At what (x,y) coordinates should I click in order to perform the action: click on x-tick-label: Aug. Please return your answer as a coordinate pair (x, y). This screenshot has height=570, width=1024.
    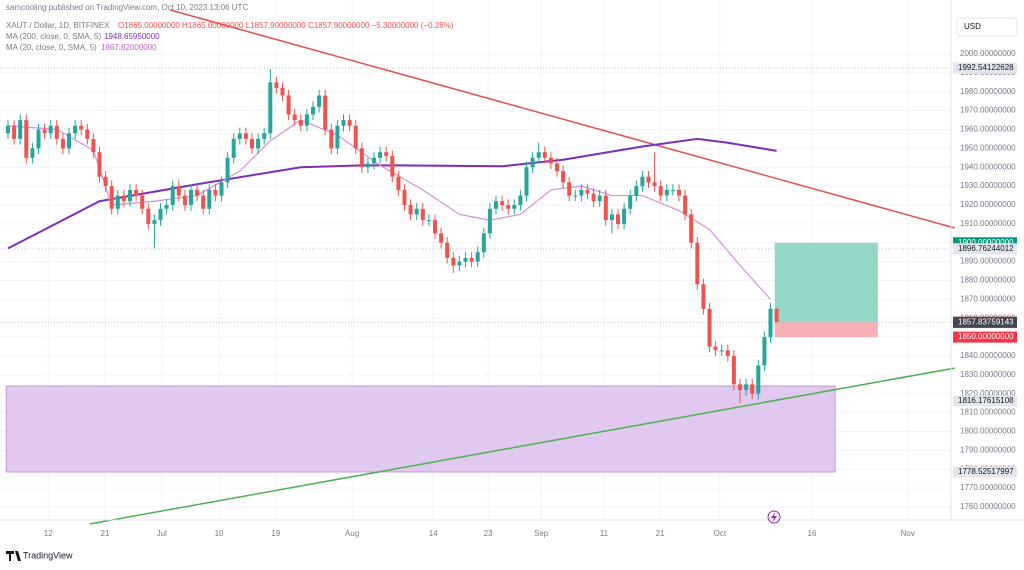
    Looking at the image, I should click on (352, 533).